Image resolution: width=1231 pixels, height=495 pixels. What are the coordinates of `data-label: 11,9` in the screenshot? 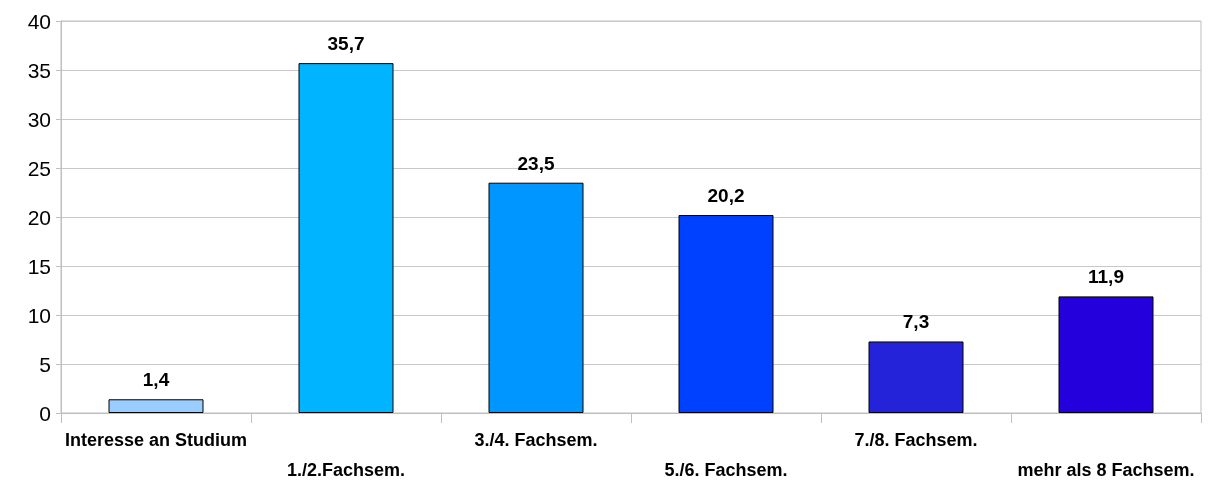 It's located at (1106, 277).